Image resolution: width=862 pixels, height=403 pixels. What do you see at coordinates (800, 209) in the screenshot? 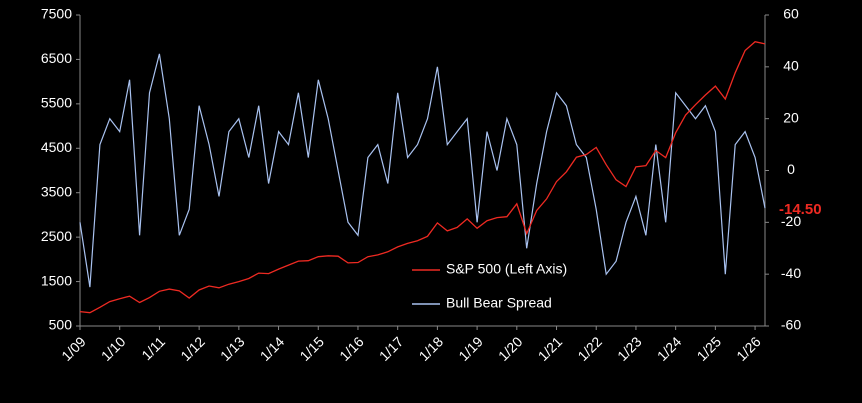
I see `value-label: -14.50` at bounding box center [800, 209].